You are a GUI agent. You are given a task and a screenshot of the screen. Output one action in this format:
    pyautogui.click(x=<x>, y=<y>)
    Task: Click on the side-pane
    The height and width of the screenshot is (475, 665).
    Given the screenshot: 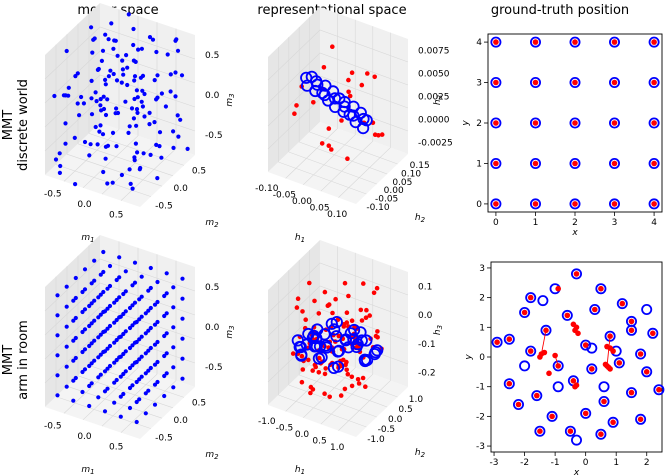 What is the action you would take?
    pyautogui.click(x=294, y=322)
    